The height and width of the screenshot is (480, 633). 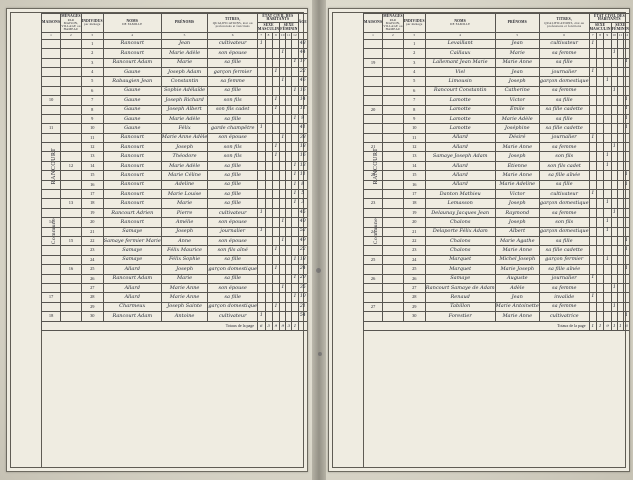 What do you see at coordinates (460, 185) in the screenshot?
I see `nom-cell: Allard` at bounding box center [460, 185].